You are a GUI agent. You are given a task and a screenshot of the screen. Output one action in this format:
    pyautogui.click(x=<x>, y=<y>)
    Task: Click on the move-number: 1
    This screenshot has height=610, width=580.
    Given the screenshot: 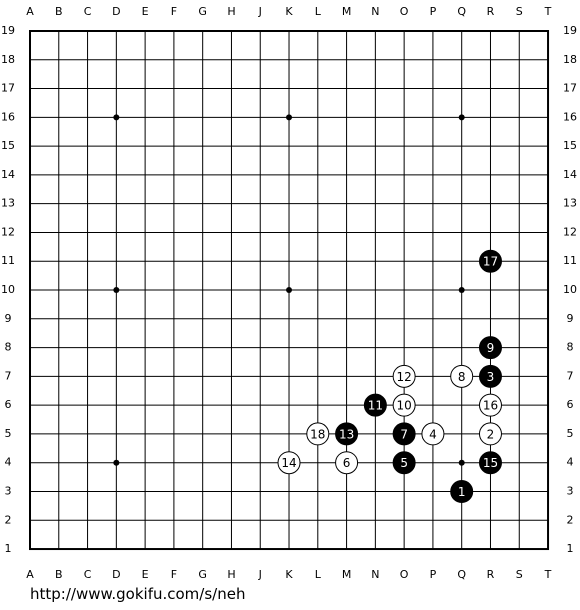 What is the action you would take?
    pyautogui.click(x=462, y=492)
    